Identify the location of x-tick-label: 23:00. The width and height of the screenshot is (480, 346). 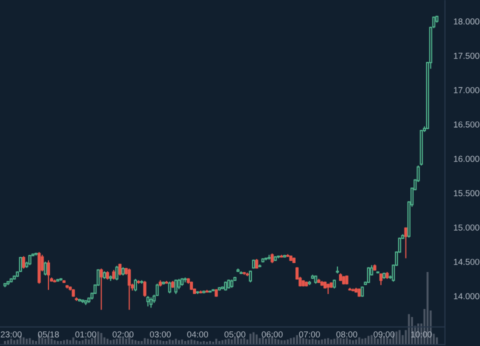
(11, 334).